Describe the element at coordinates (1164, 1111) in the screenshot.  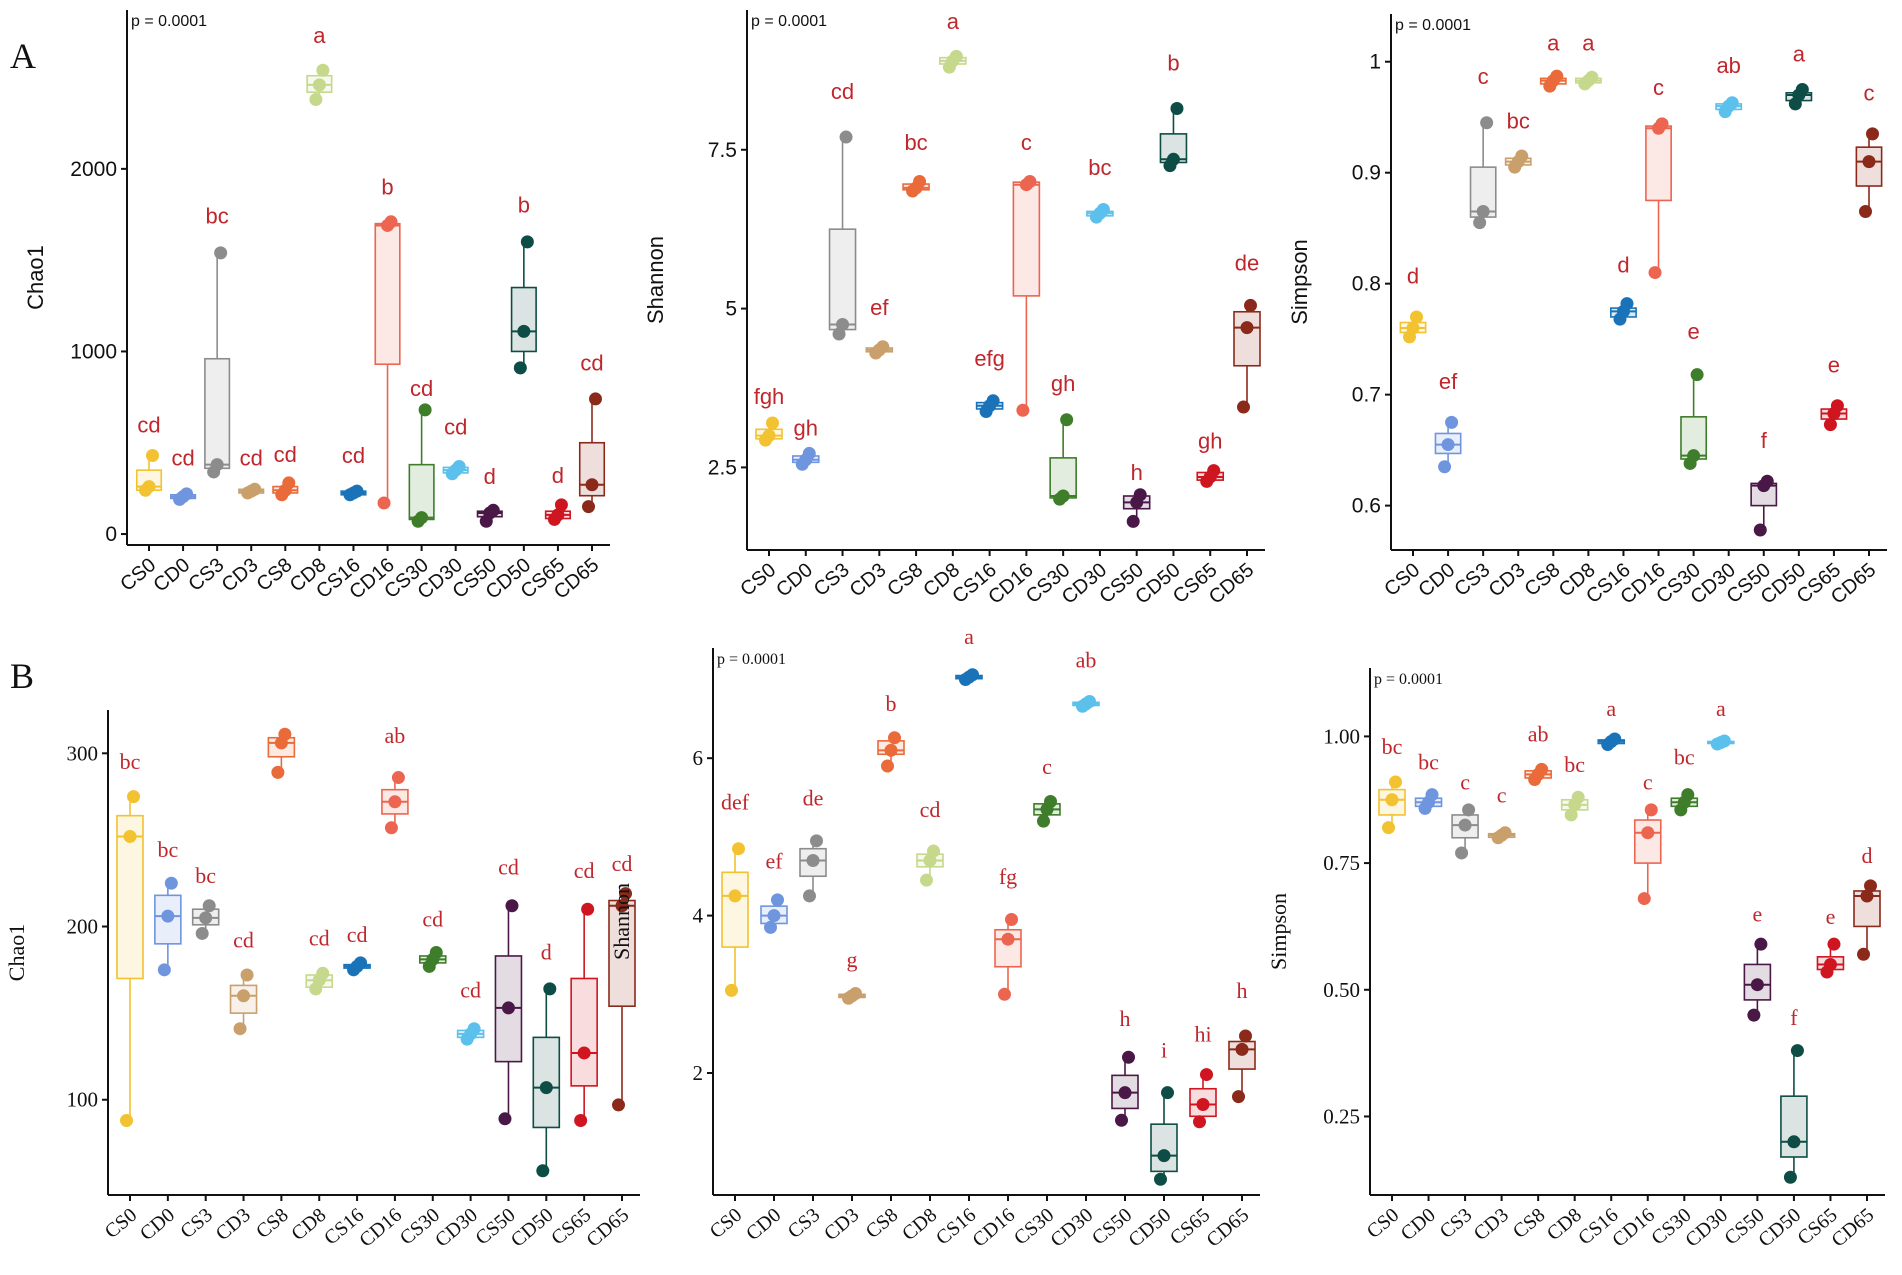
I see `box-CD50: i` at that location.